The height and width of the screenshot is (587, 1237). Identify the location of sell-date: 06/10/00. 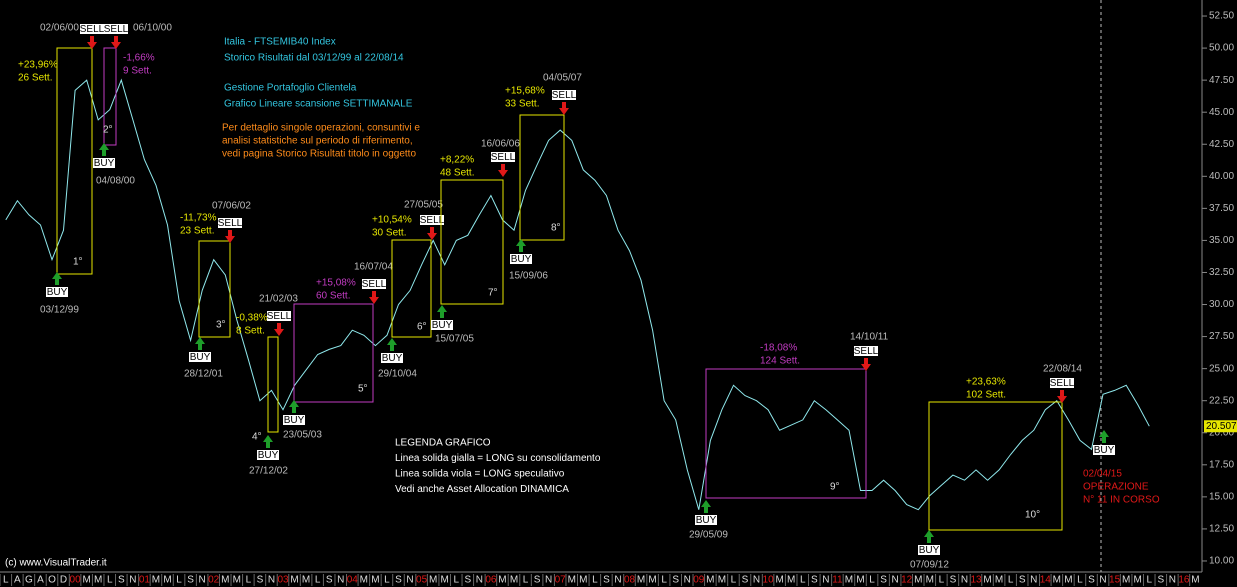
(152, 28).